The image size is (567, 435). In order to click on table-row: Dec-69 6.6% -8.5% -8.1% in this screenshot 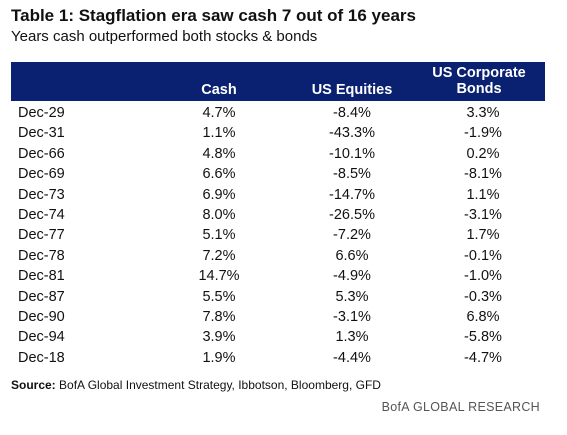, I will do `click(278, 175)`.